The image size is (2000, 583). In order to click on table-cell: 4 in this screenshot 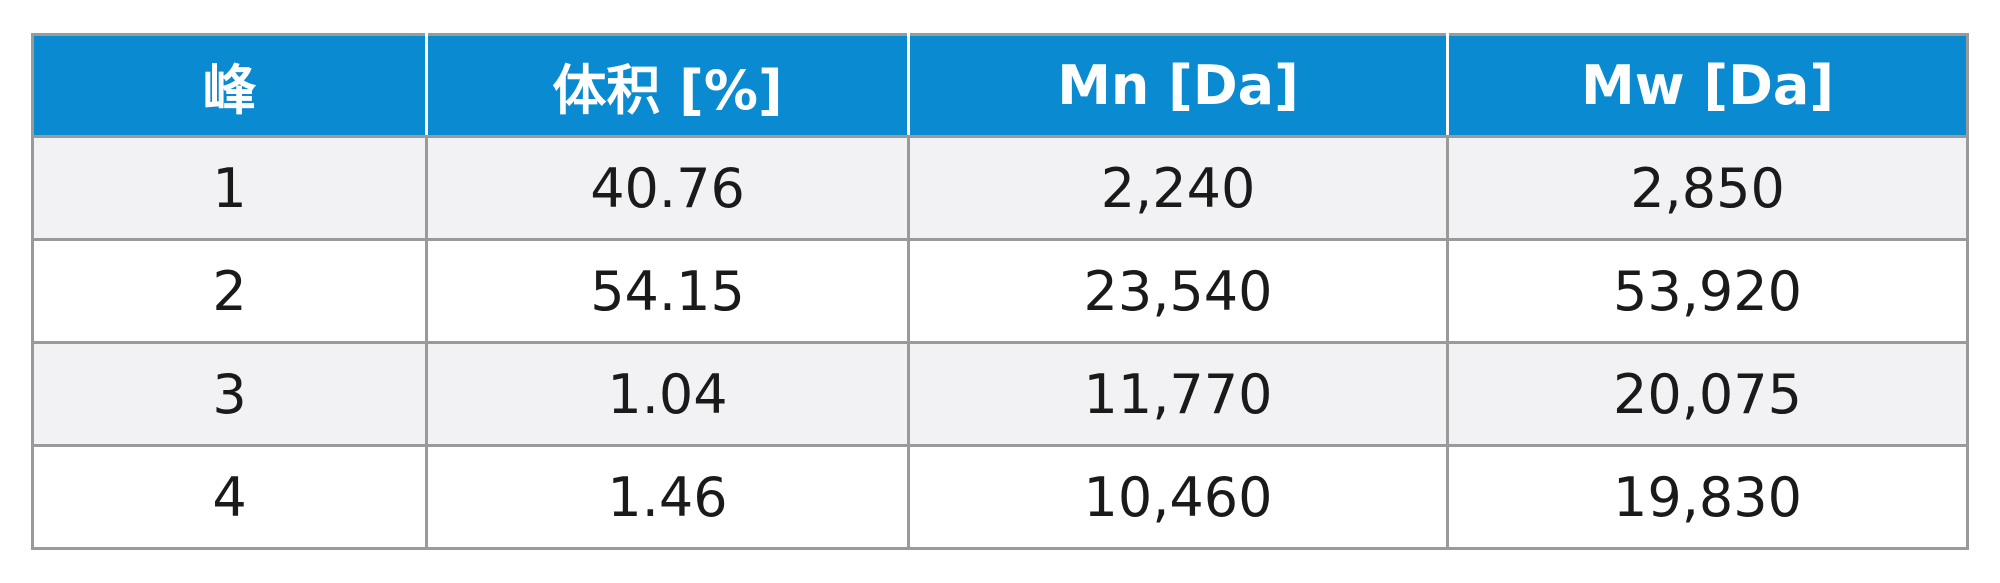, I will do `click(229, 497)`.